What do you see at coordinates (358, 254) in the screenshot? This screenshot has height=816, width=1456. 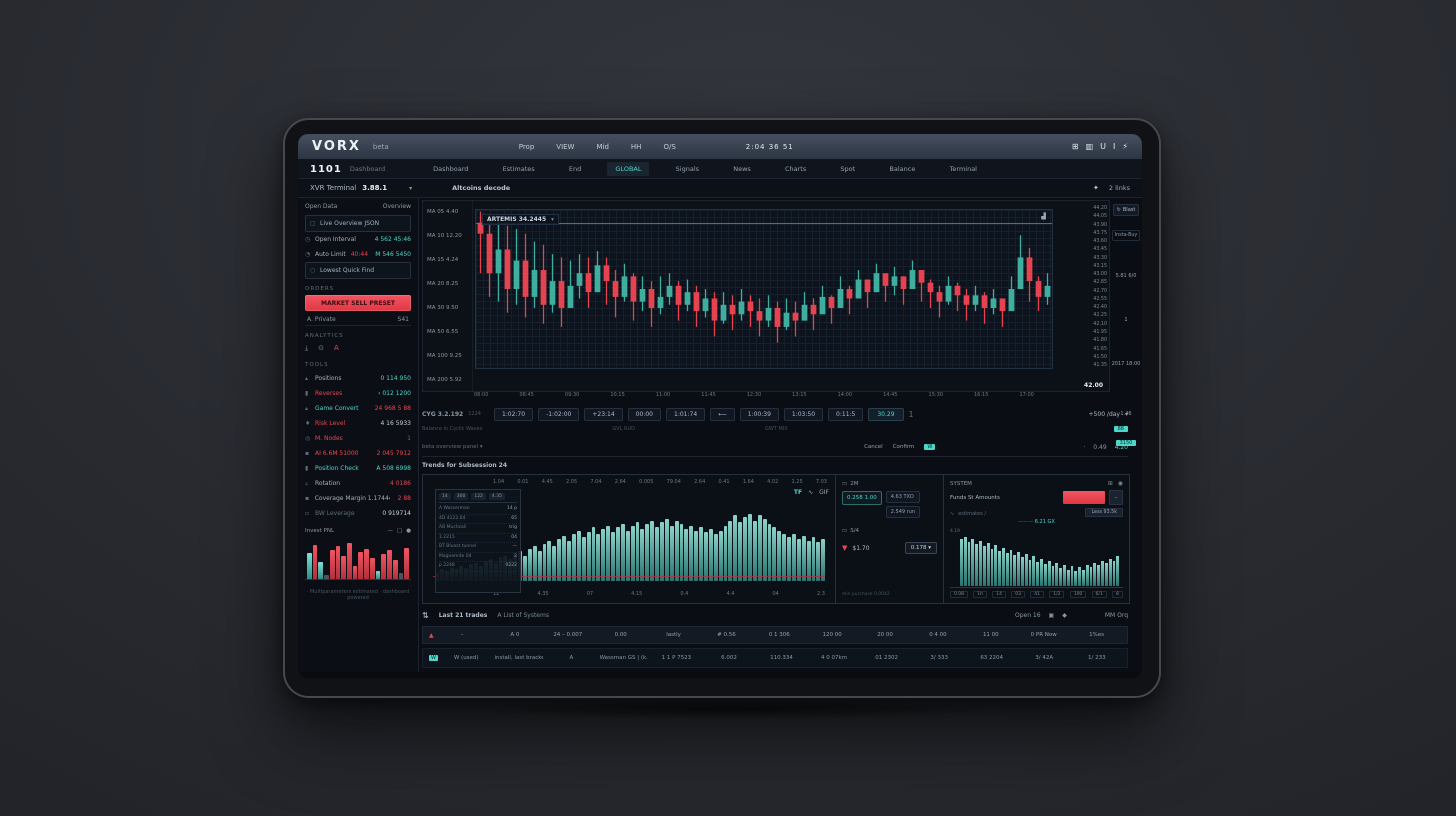 I see `sidebar-row: ◔ Auto Limit 40:44 M 546 5450` at bounding box center [358, 254].